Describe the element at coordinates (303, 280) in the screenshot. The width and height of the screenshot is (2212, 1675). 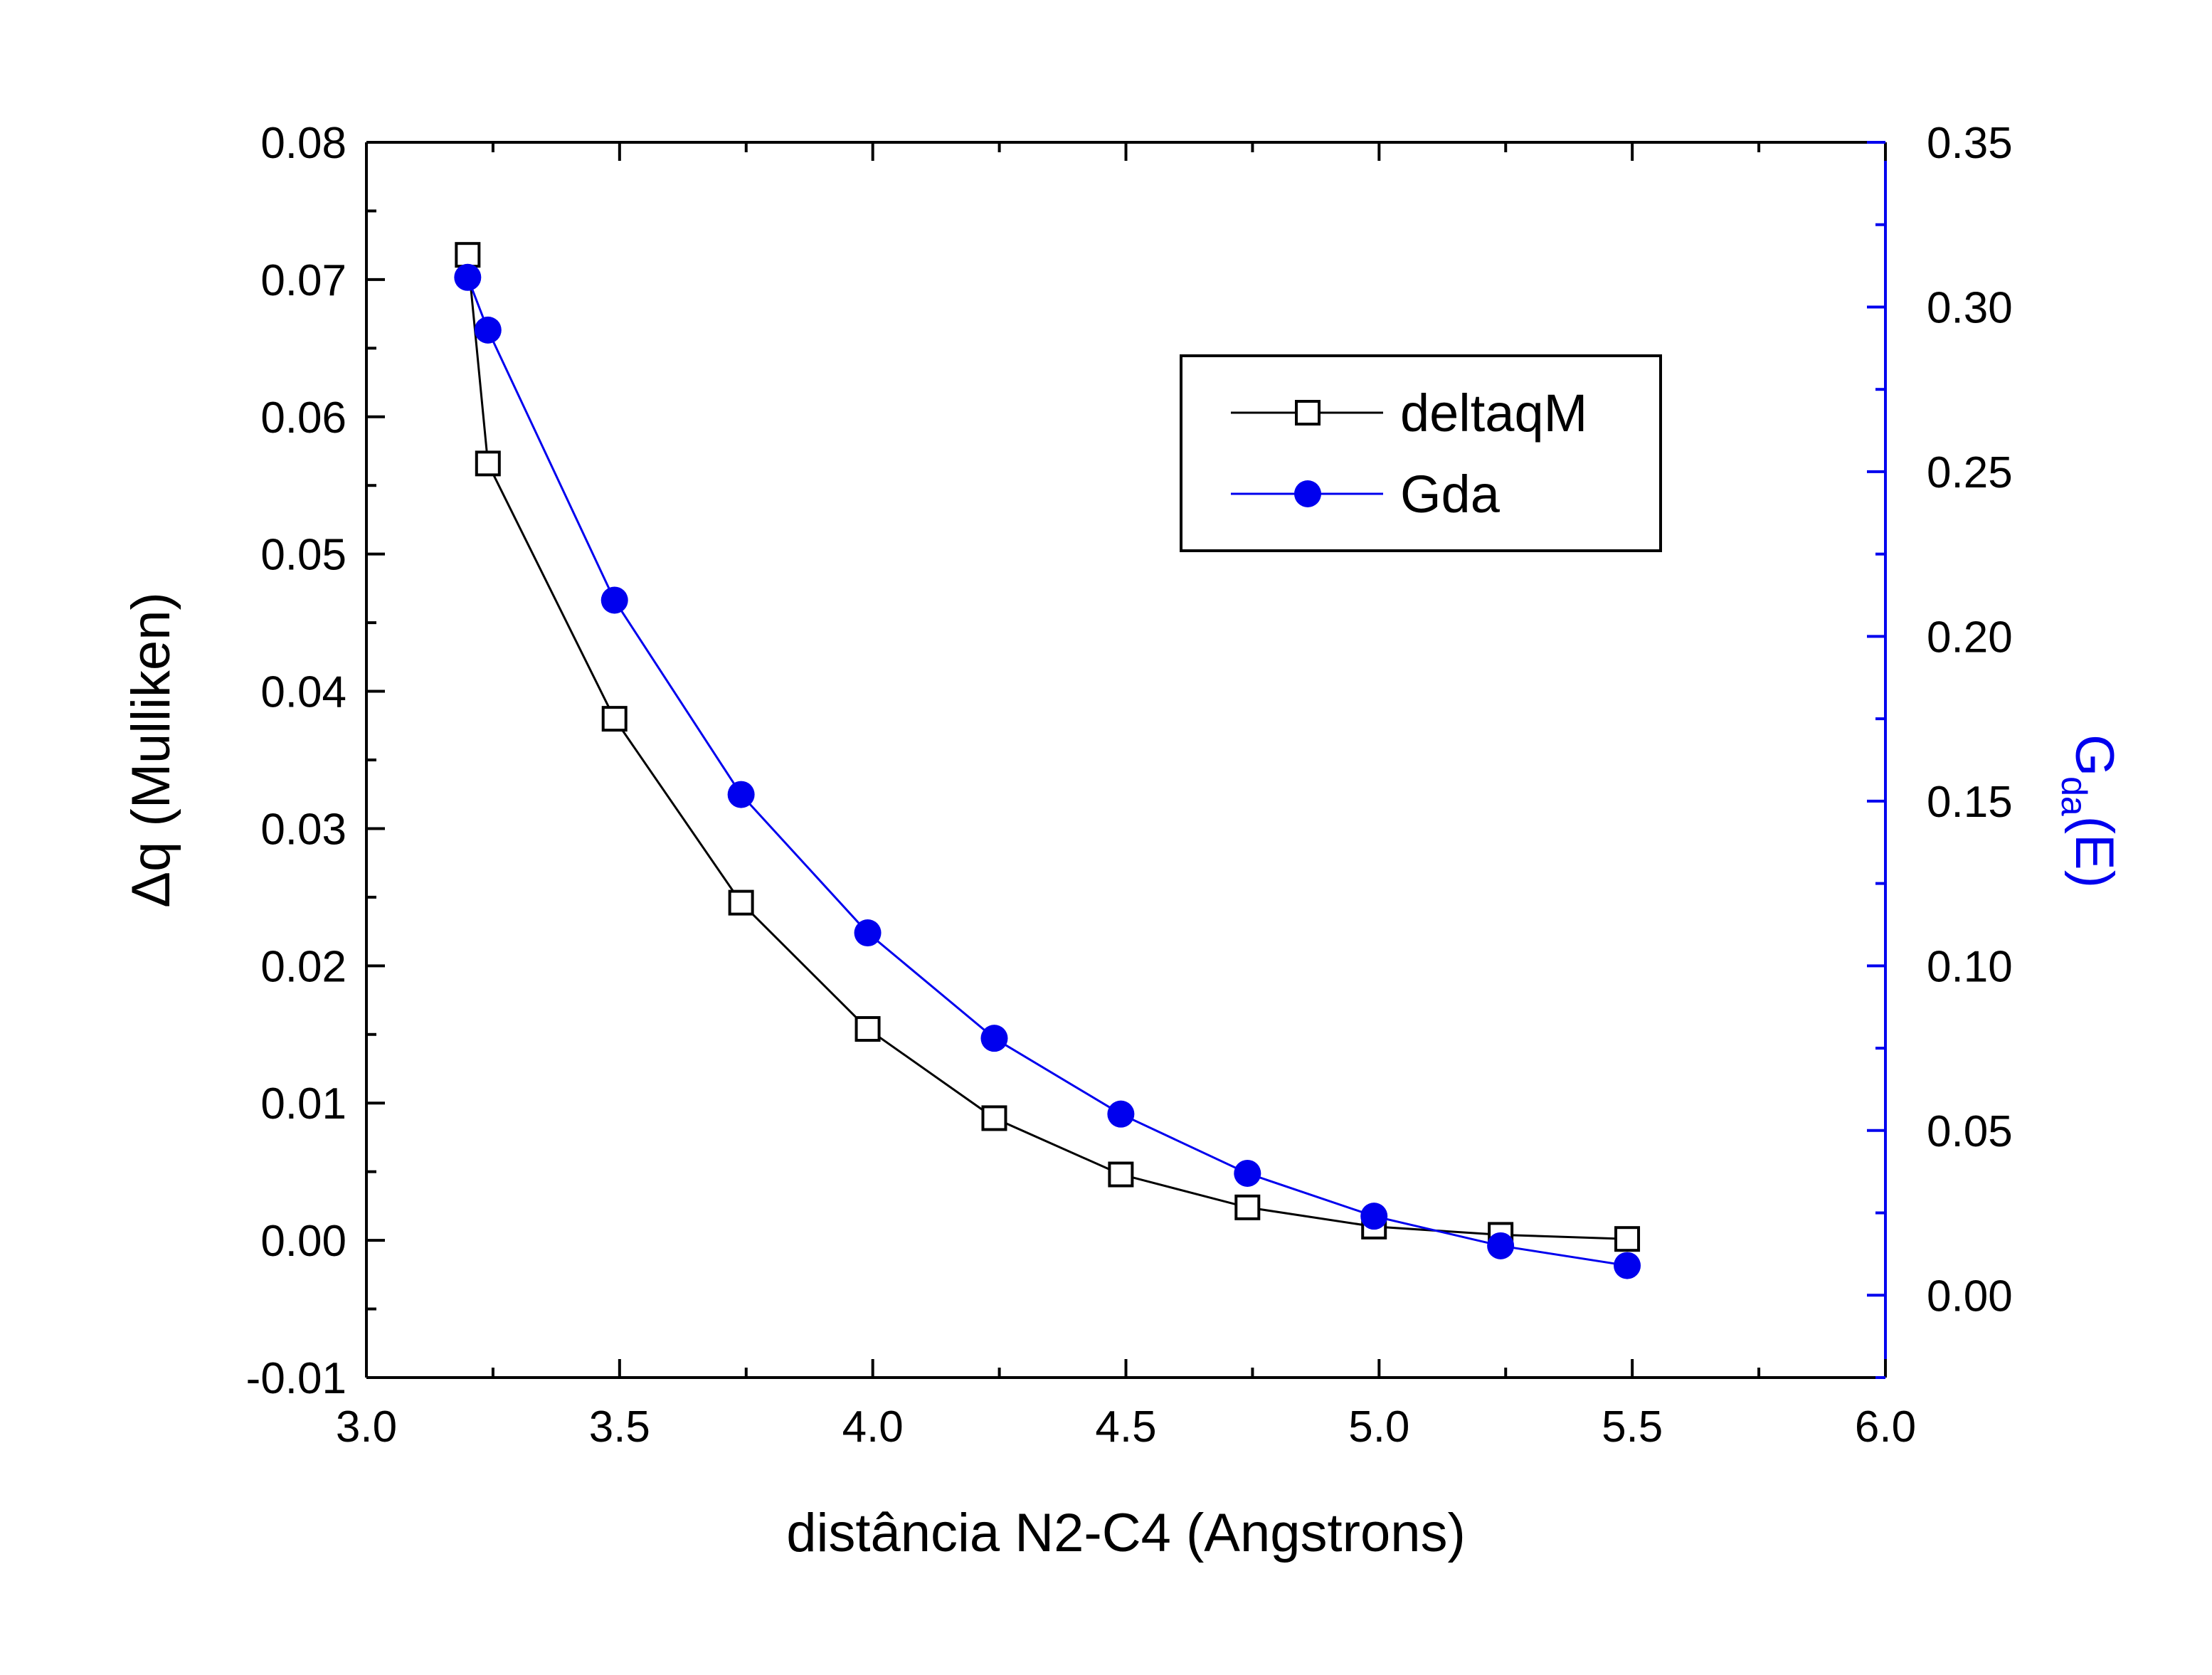
I see `left-y-tick-label: 0.07` at that location.